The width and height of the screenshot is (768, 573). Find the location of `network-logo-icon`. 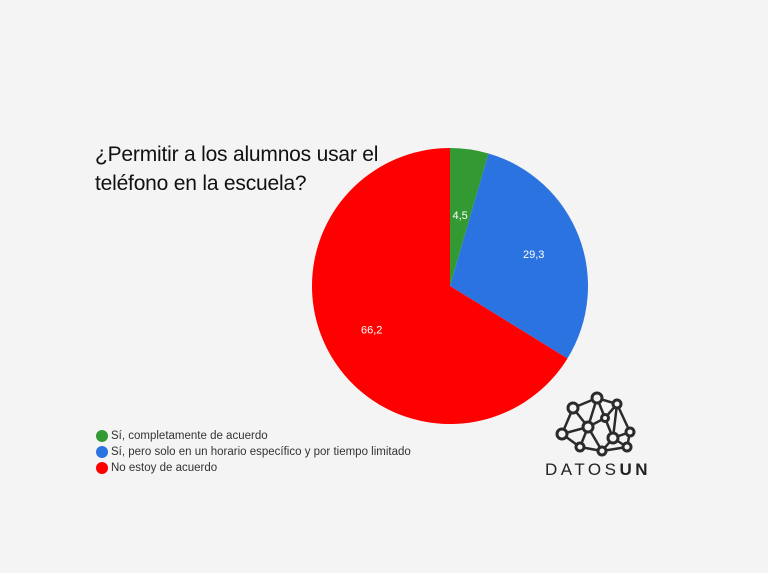

network-logo-icon is located at coordinates (595, 424).